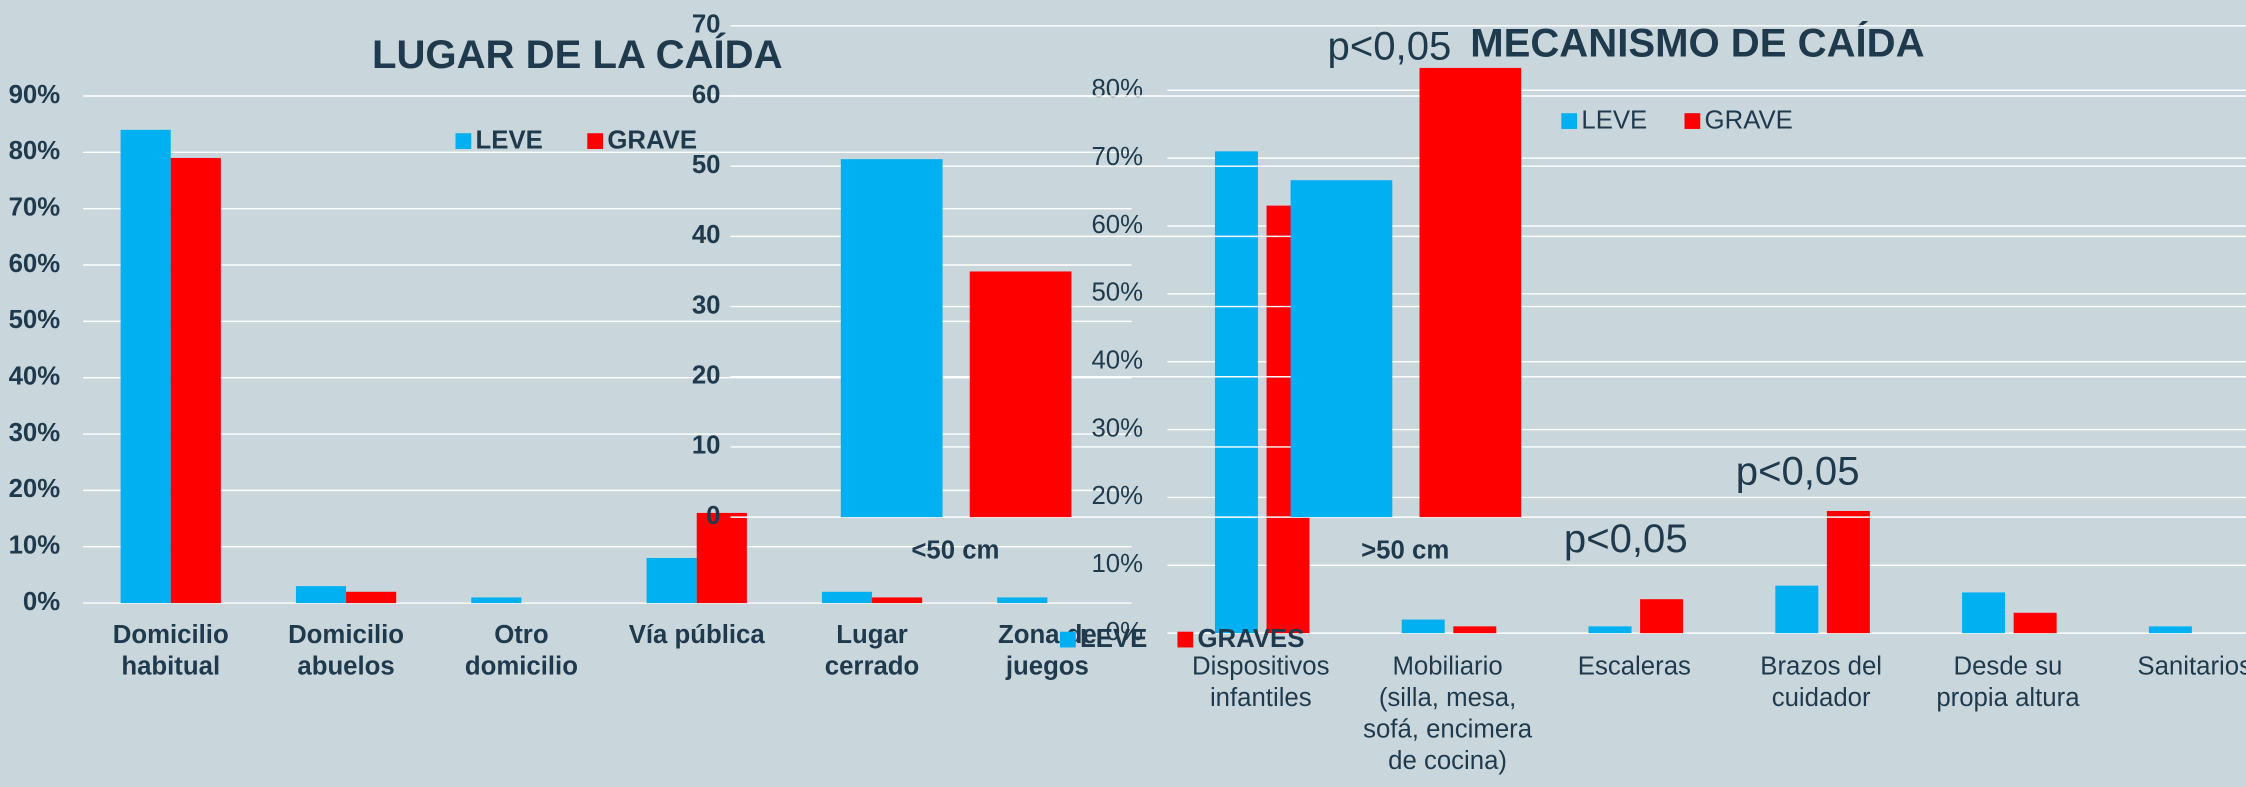  I want to click on y-tick-label: 70, so click(706, 25).